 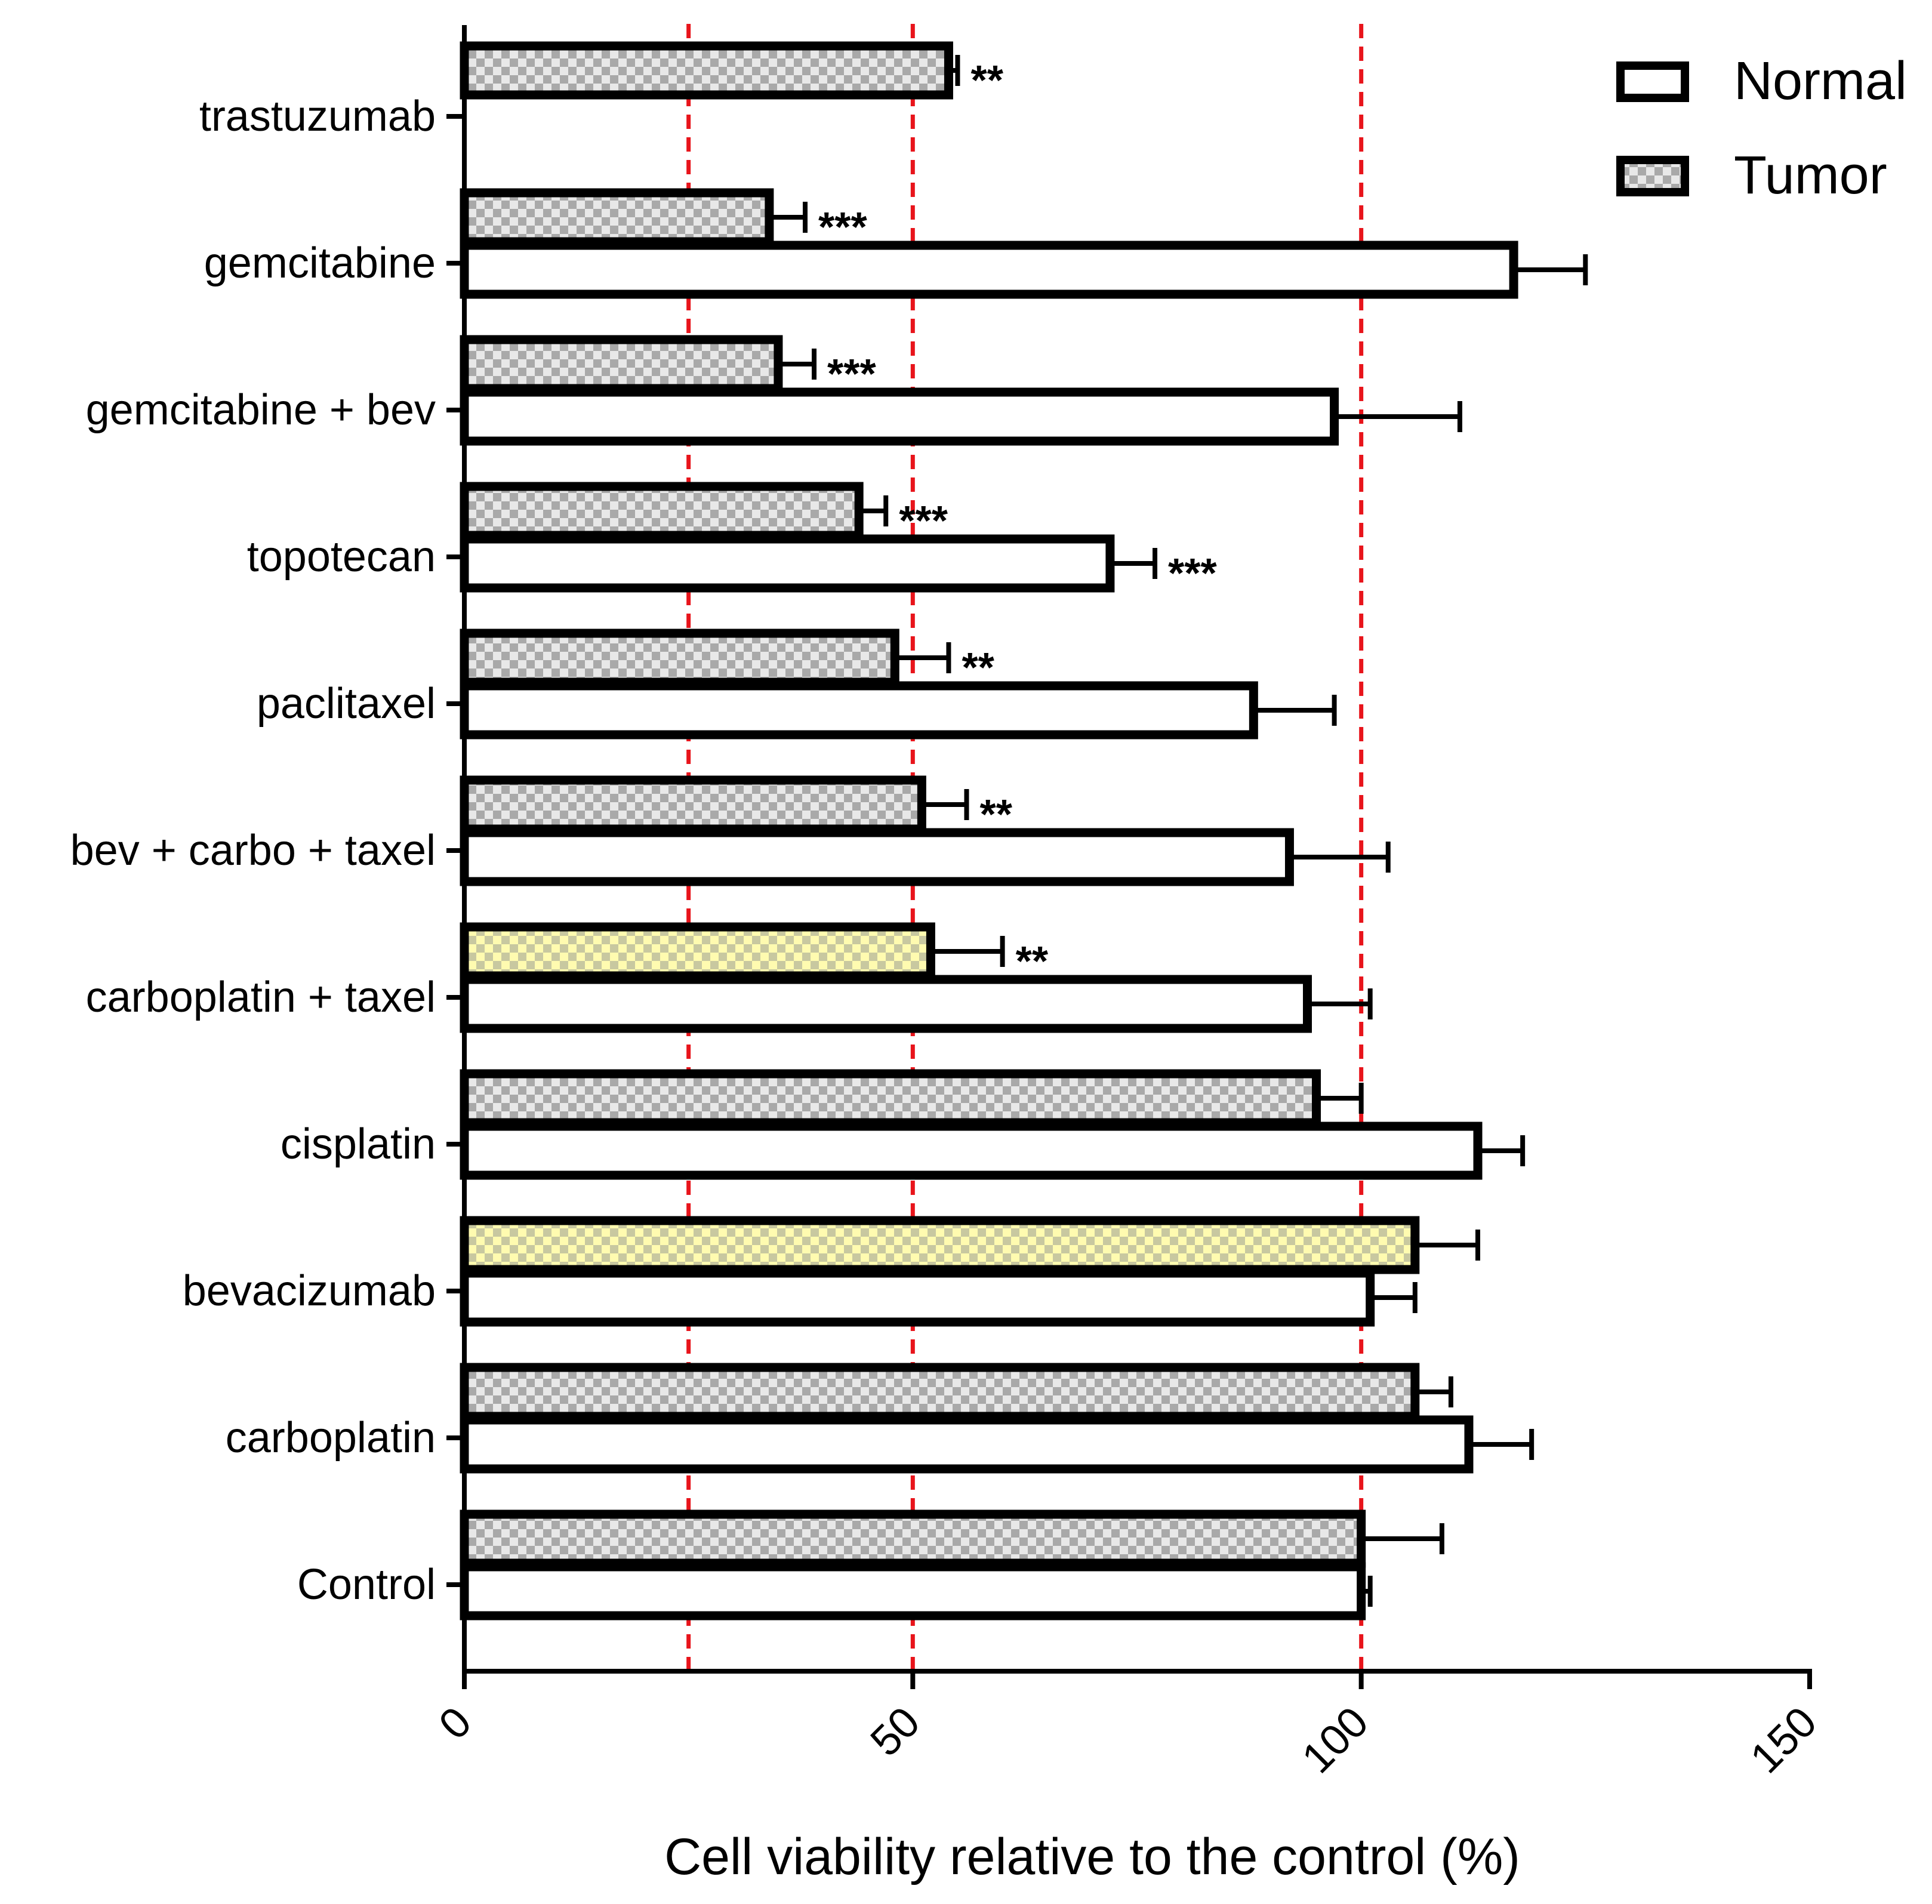 What do you see at coordinates (877, 857) in the screenshot?
I see `normal-bev-carbo-taxel-bar` at bounding box center [877, 857].